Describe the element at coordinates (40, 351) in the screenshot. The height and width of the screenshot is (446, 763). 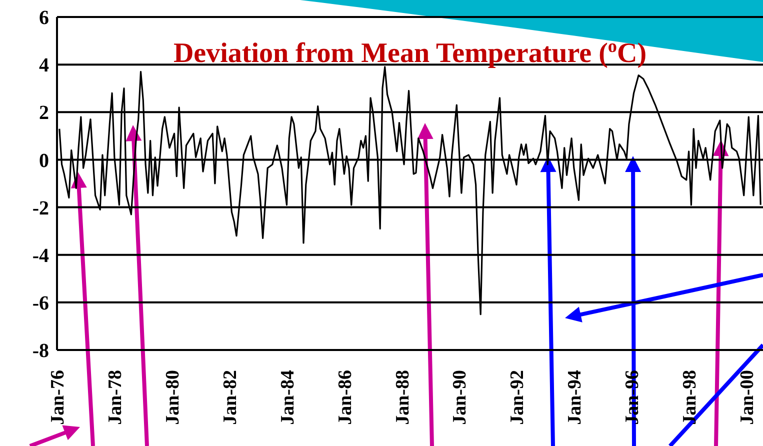
I see `y-tick-label: -8` at that location.